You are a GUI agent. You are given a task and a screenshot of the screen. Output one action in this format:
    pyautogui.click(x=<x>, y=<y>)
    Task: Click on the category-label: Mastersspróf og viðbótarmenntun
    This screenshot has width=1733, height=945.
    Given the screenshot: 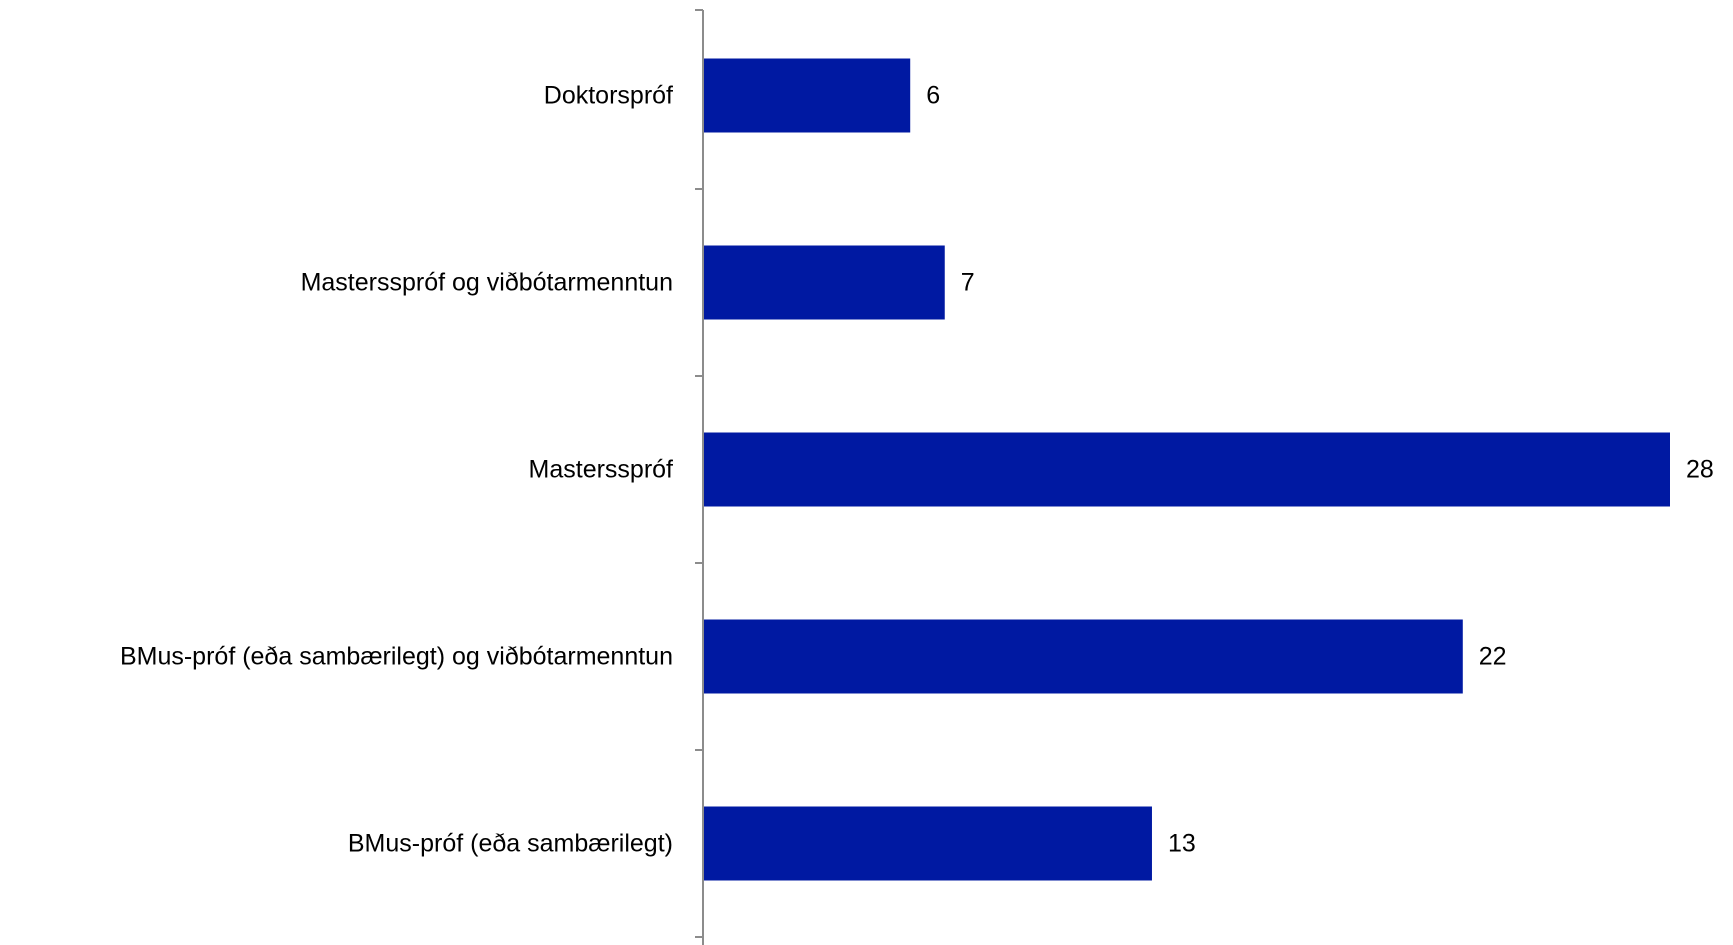 What is the action you would take?
    pyautogui.click(x=487, y=283)
    